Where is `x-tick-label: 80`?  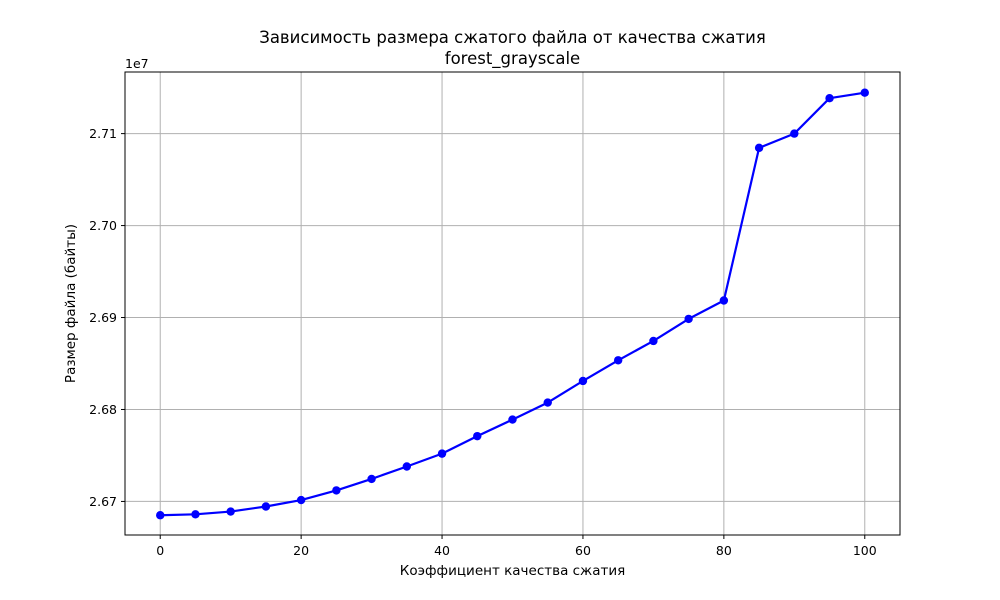 x-tick-label: 80 is located at coordinates (724, 550).